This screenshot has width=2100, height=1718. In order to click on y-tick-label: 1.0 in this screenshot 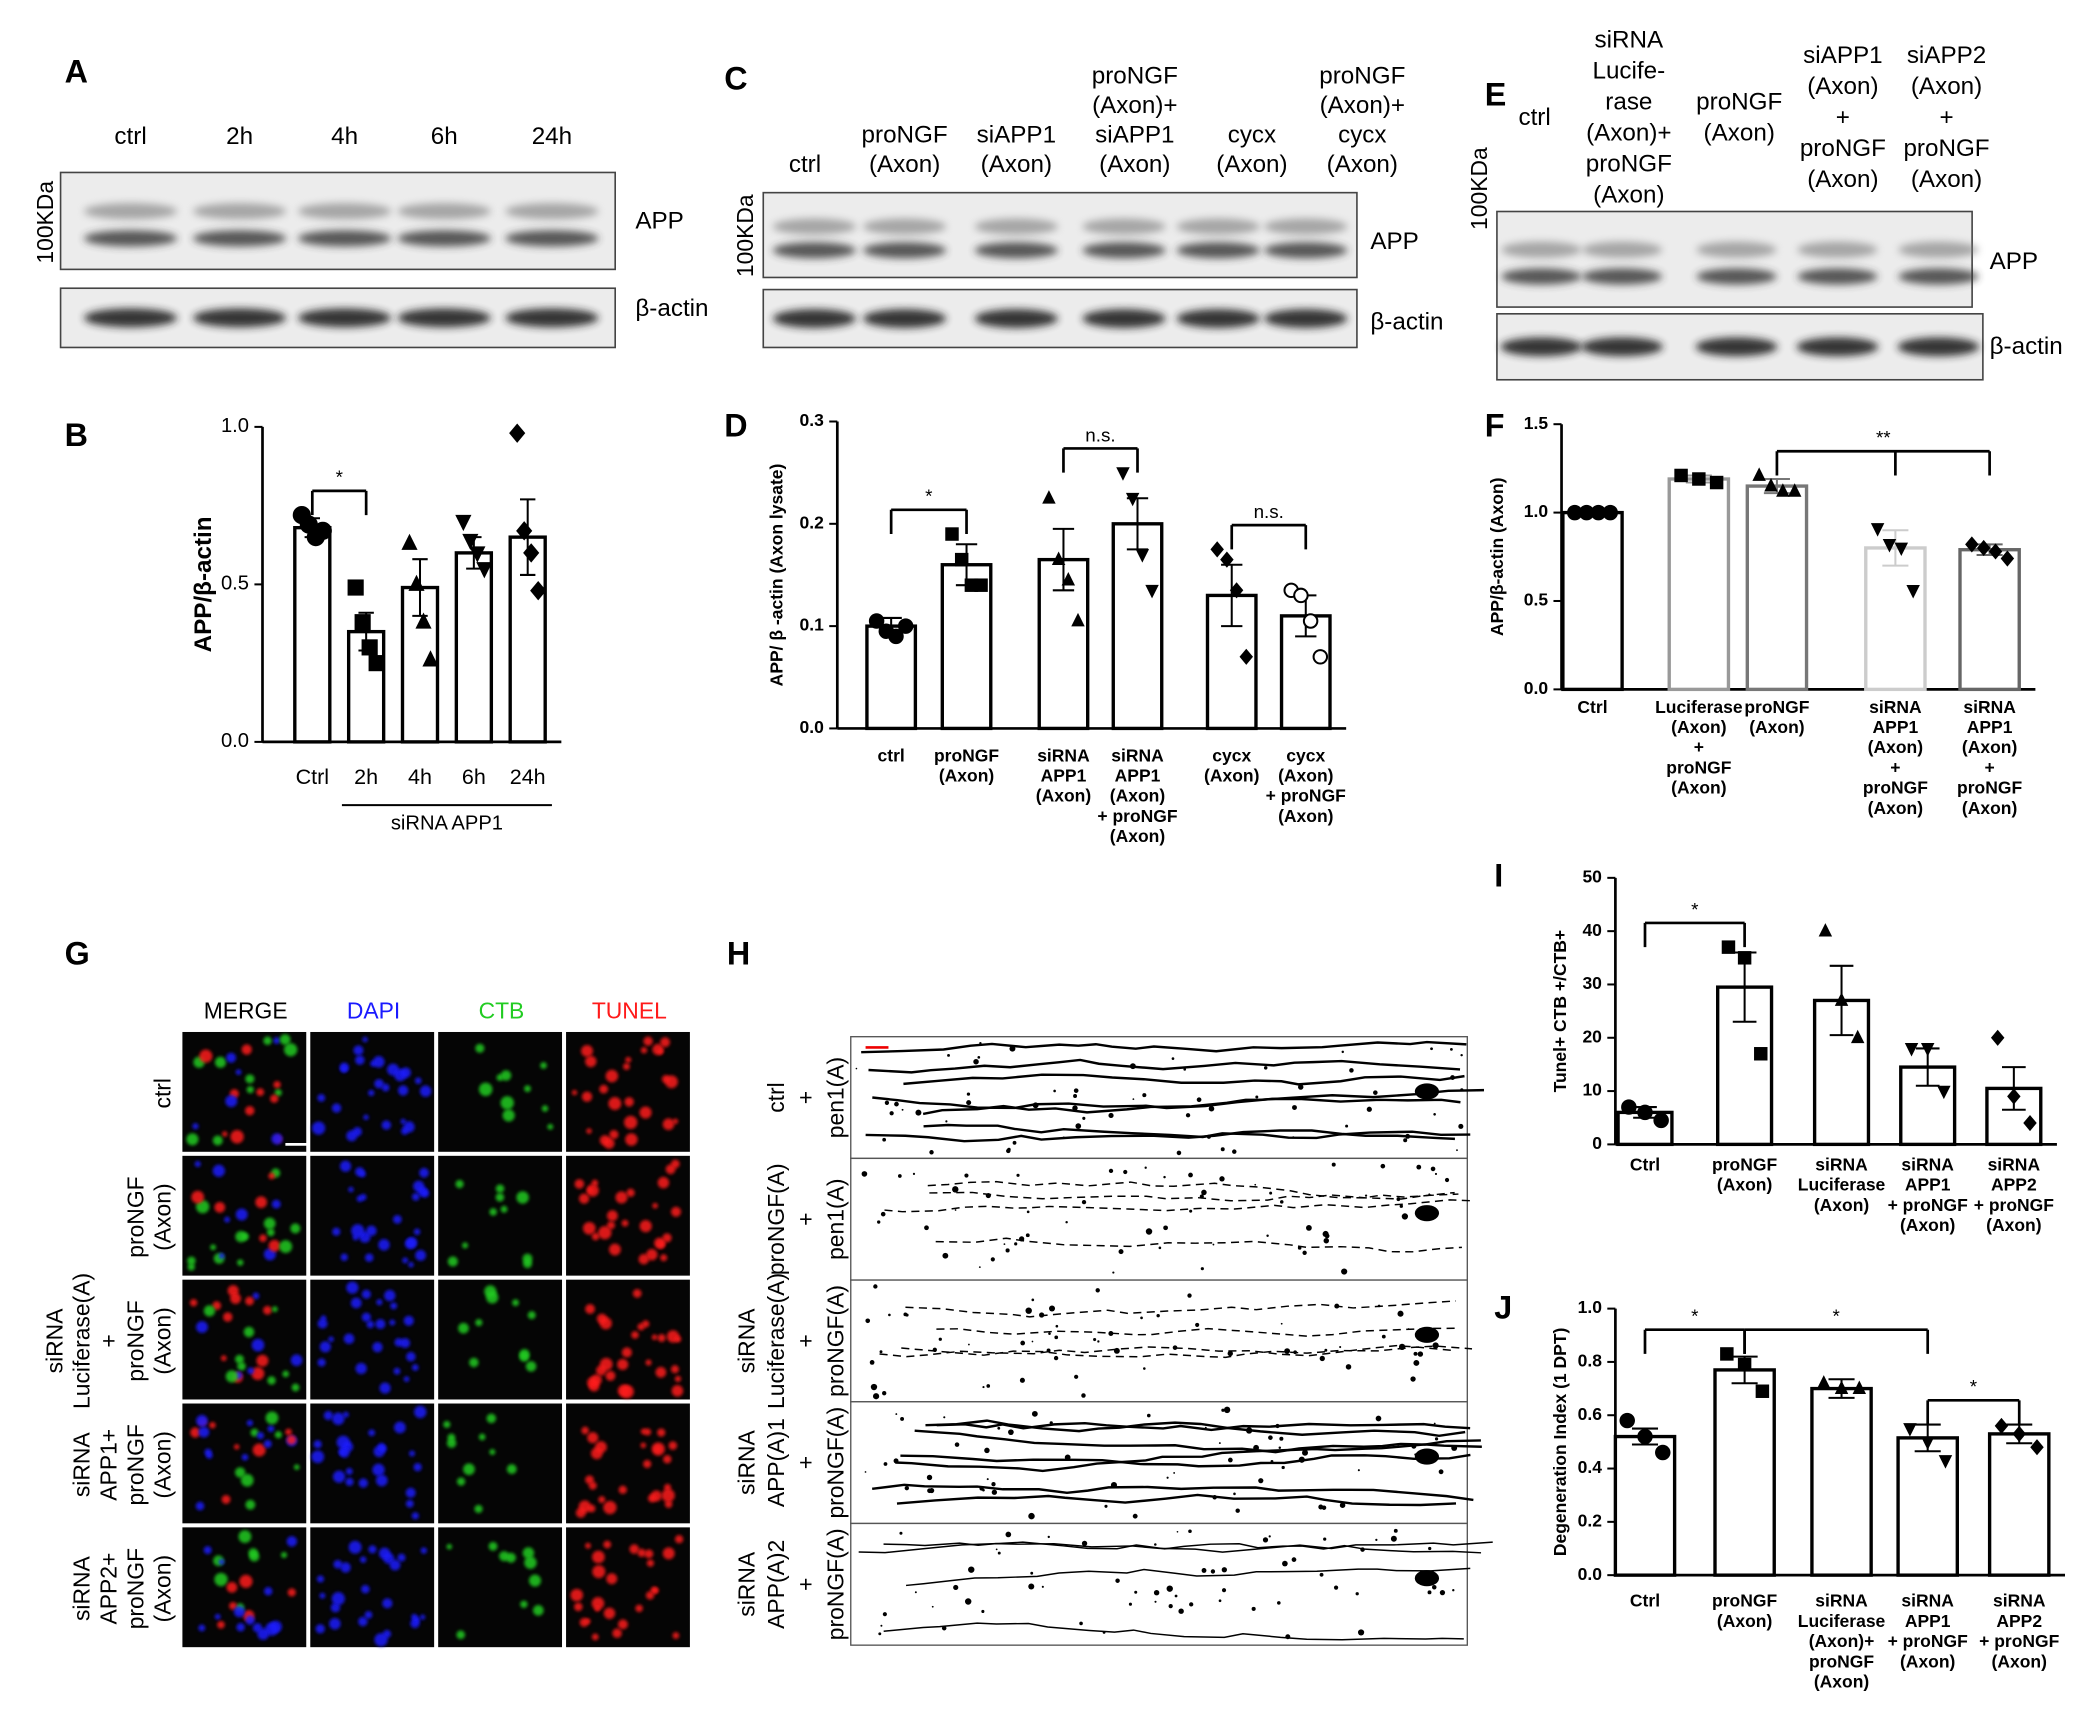, I will do `click(1590, 1307)`.